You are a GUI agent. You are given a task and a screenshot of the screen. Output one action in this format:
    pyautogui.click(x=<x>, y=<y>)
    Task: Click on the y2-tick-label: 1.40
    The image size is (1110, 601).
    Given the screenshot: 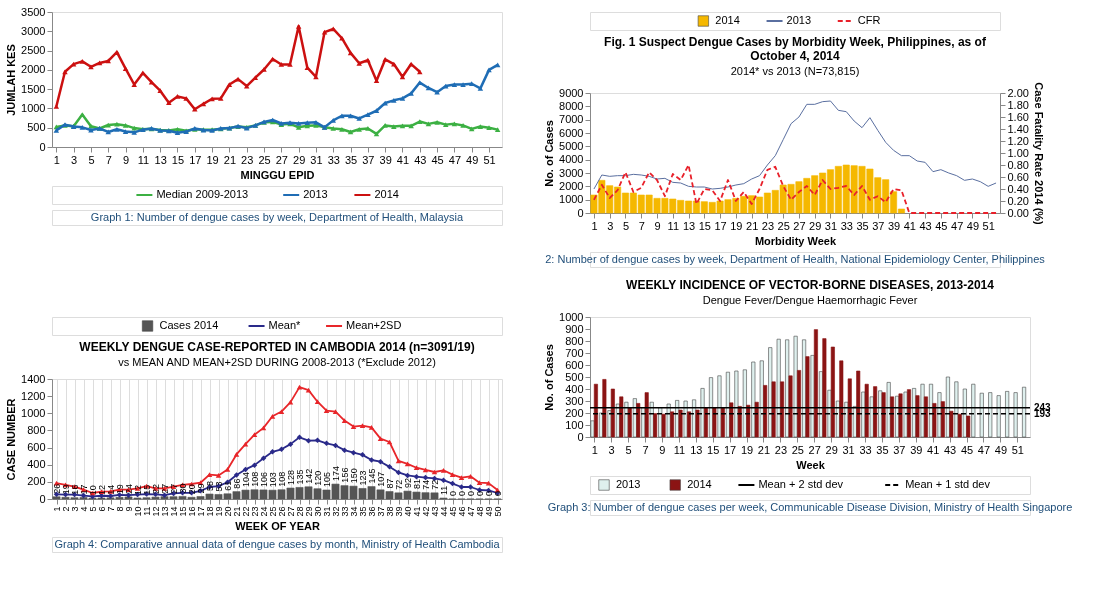 What is the action you would take?
    pyautogui.click(x=1018, y=128)
    